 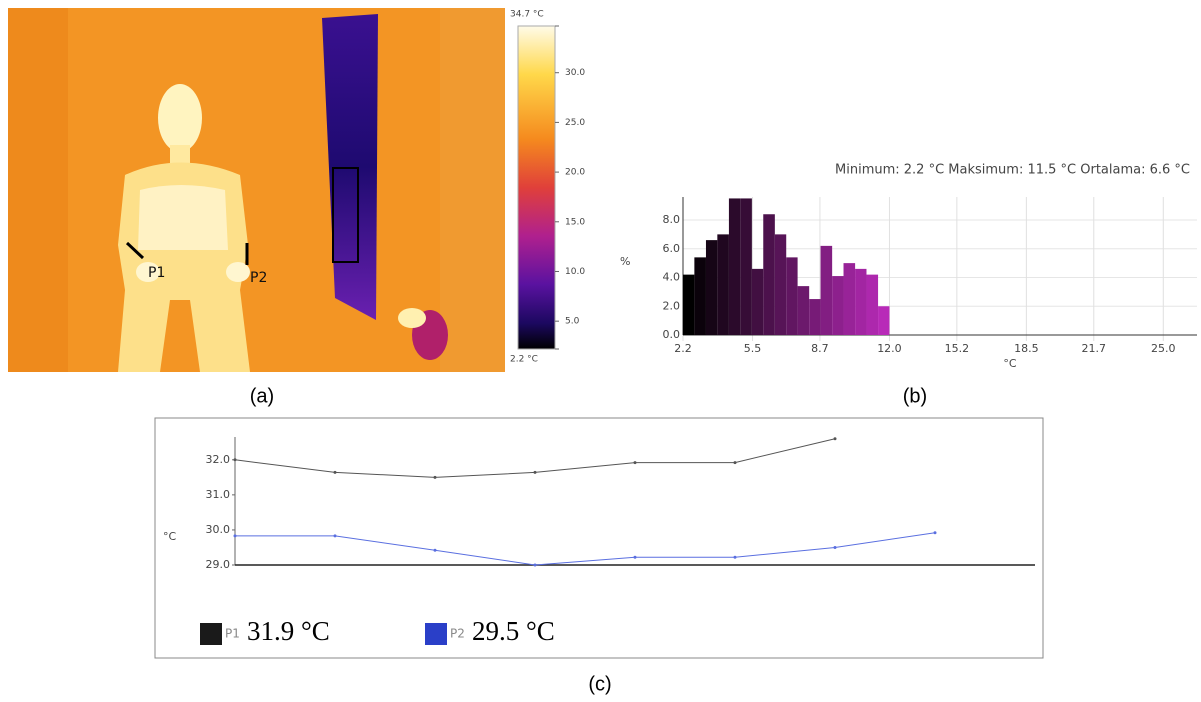 What do you see at coordinates (683, 348) in the screenshot?
I see `x-tick-label: 2.2` at bounding box center [683, 348].